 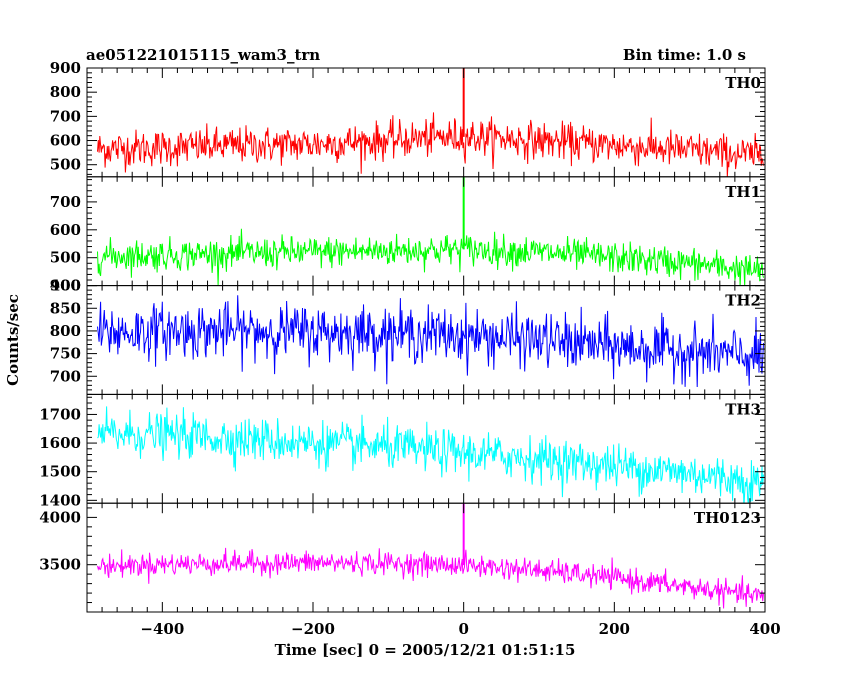 What do you see at coordinates (743, 409) in the screenshot?
I see `panel-label-th3: TH3` at bounding box center [743, 409].